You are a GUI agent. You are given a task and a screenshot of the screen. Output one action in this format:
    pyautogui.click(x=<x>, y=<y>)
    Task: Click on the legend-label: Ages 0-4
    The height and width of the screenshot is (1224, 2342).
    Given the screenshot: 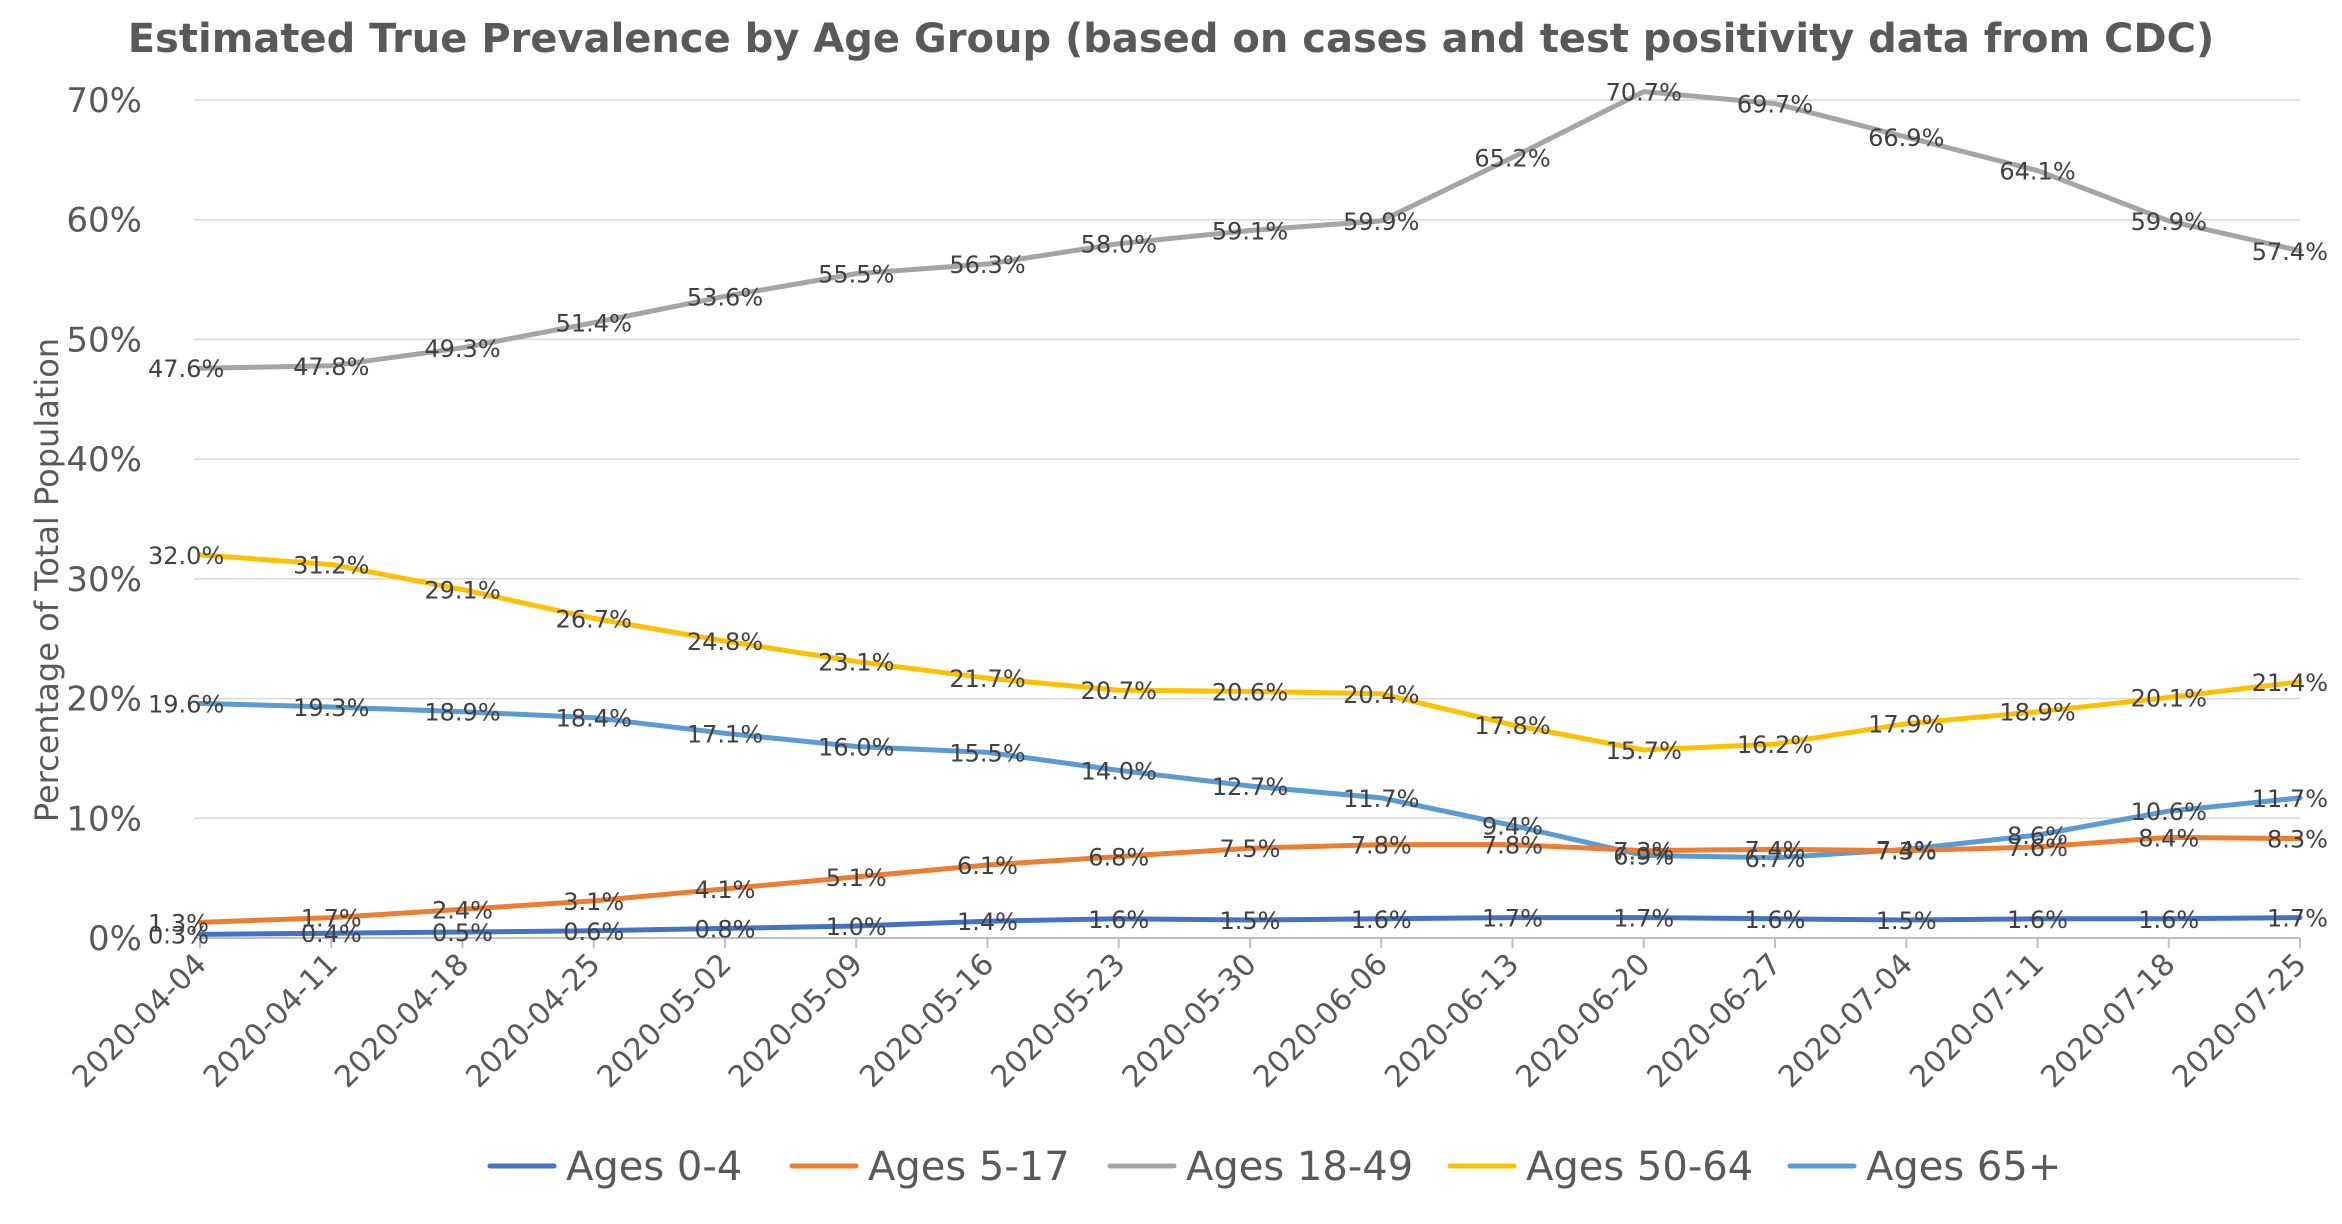 What is the action you would take?
    pyautogui.click(x=654, y=1167)
    